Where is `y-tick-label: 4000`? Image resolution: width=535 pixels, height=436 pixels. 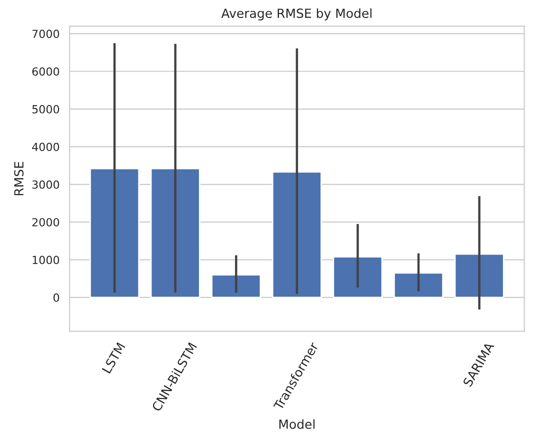 y-tick-label: 4000 is located at coordinates (46, 147).